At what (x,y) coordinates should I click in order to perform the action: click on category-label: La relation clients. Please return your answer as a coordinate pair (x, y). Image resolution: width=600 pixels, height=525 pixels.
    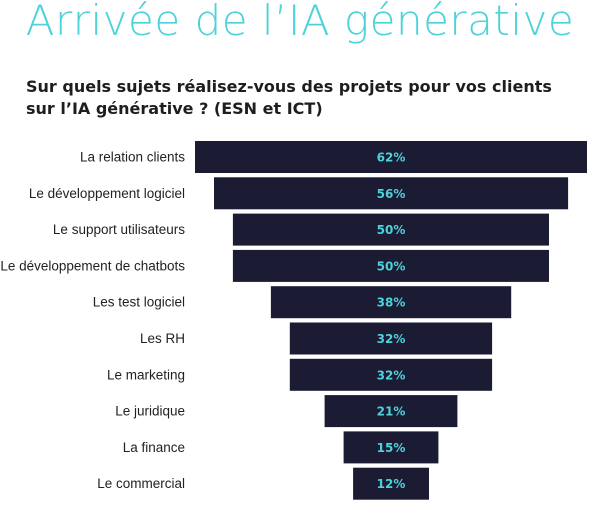
    Looking at the image, I should click on (132, 157).